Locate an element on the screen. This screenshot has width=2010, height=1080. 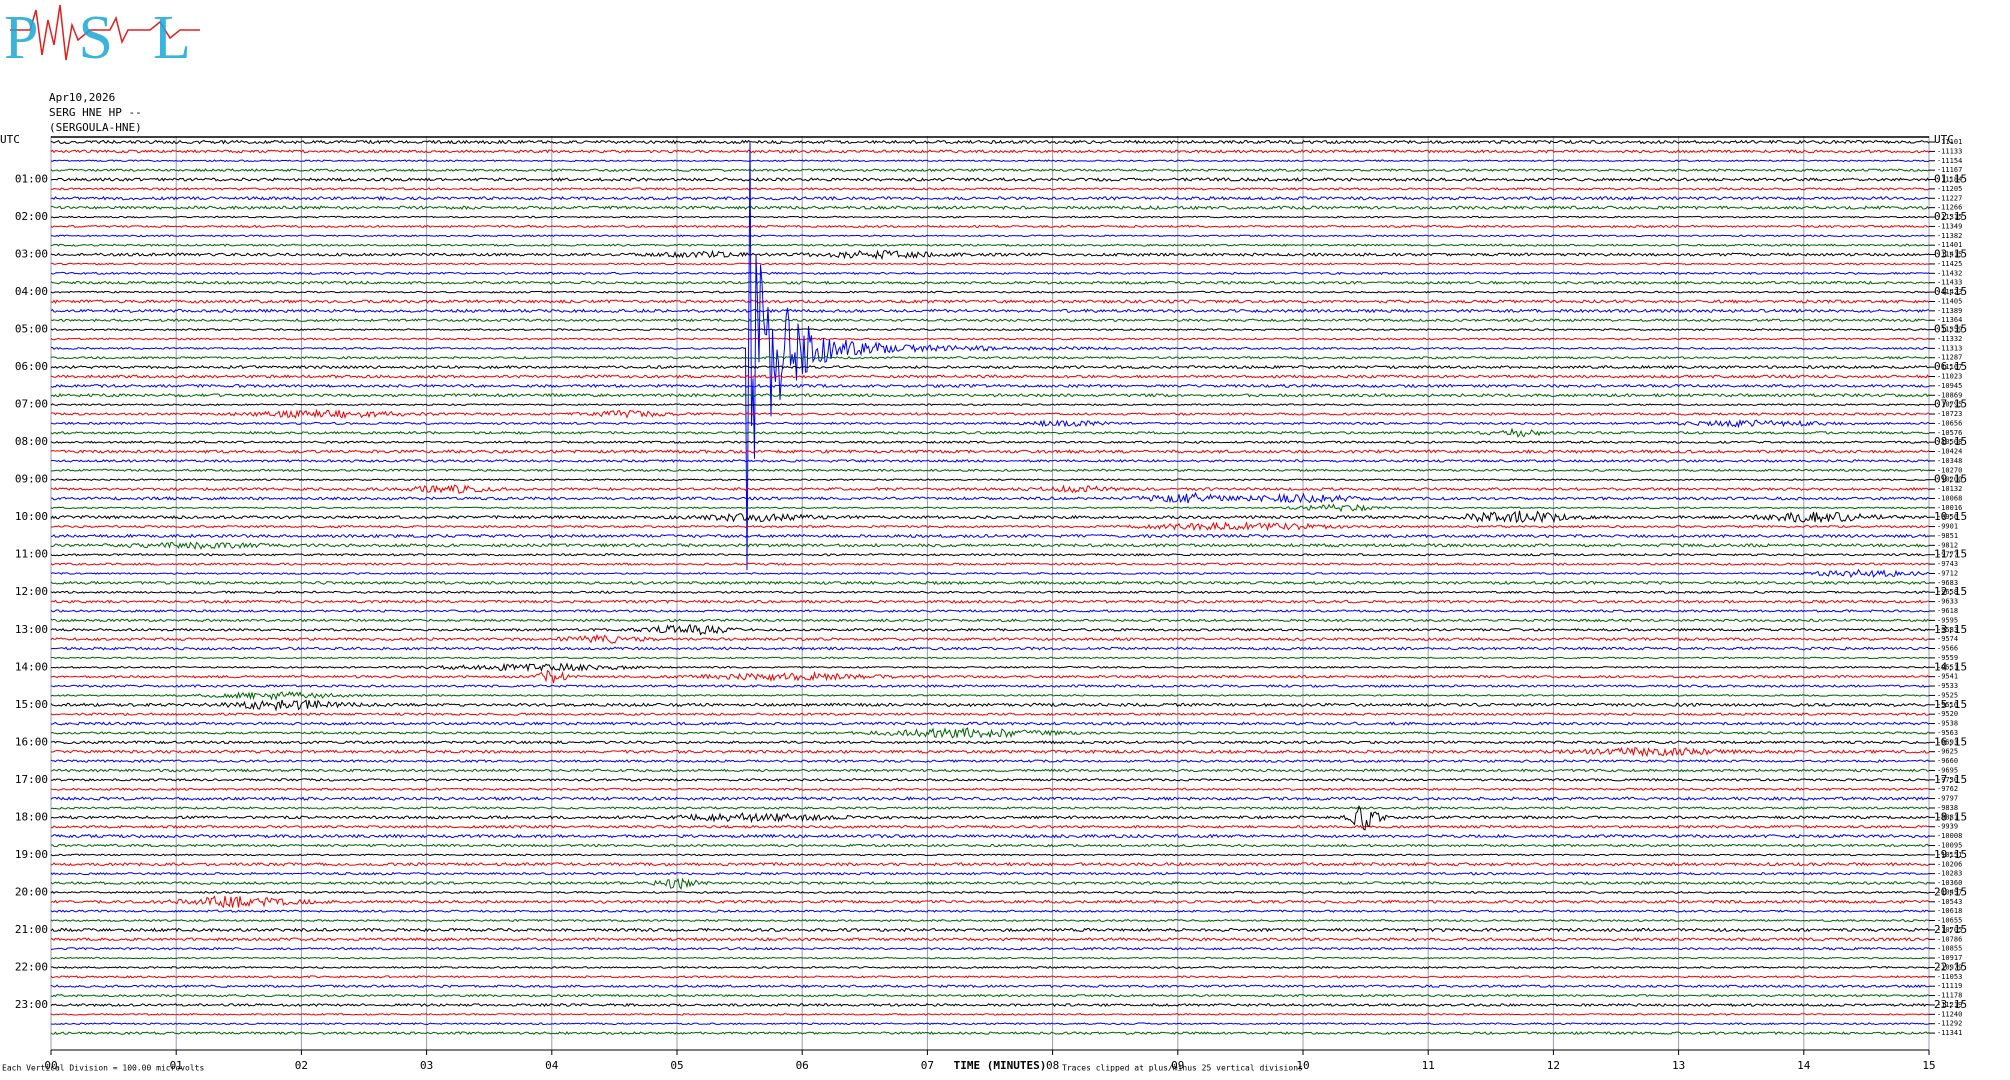
offset-label: -9881 is located at coordinates (1947, 817).